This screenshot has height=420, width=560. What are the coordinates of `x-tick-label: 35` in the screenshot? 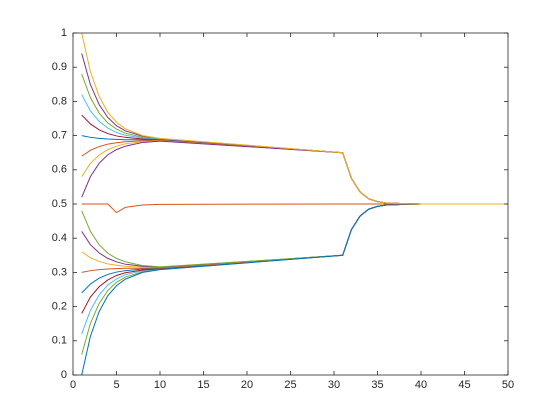 It's located at (377, 385).